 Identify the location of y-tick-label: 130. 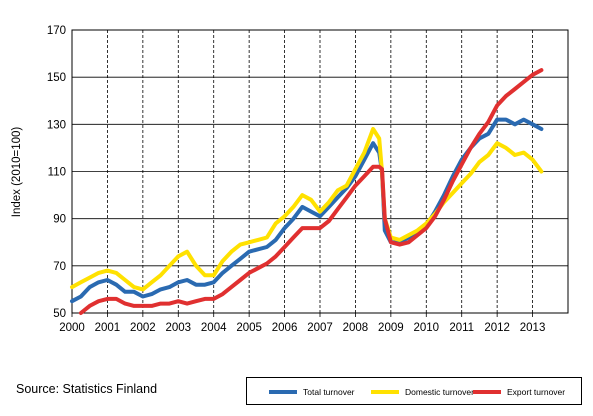
(56, 125).